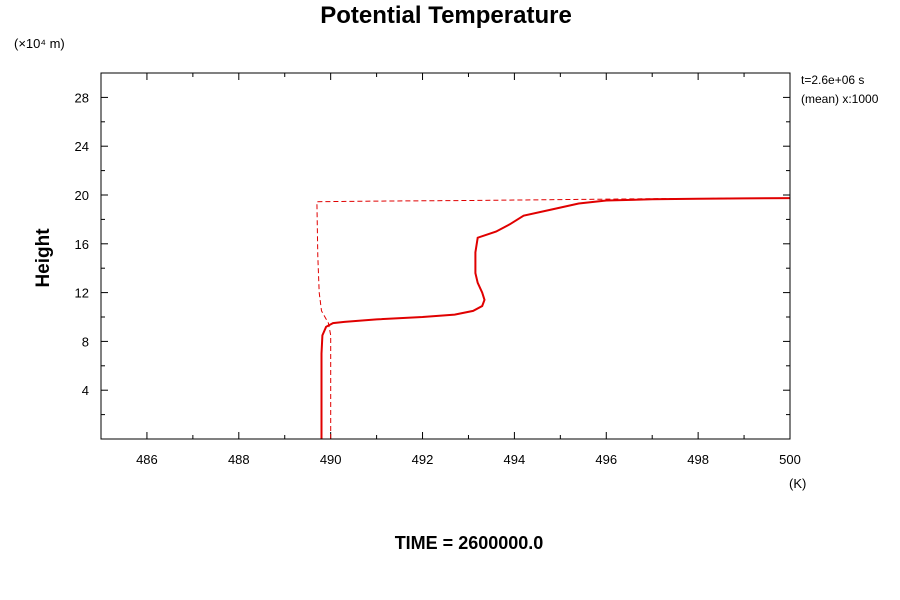  Describe the element at coordinates (239, 459) in the screenshot. I see `x-tick-label: 488` at that location.